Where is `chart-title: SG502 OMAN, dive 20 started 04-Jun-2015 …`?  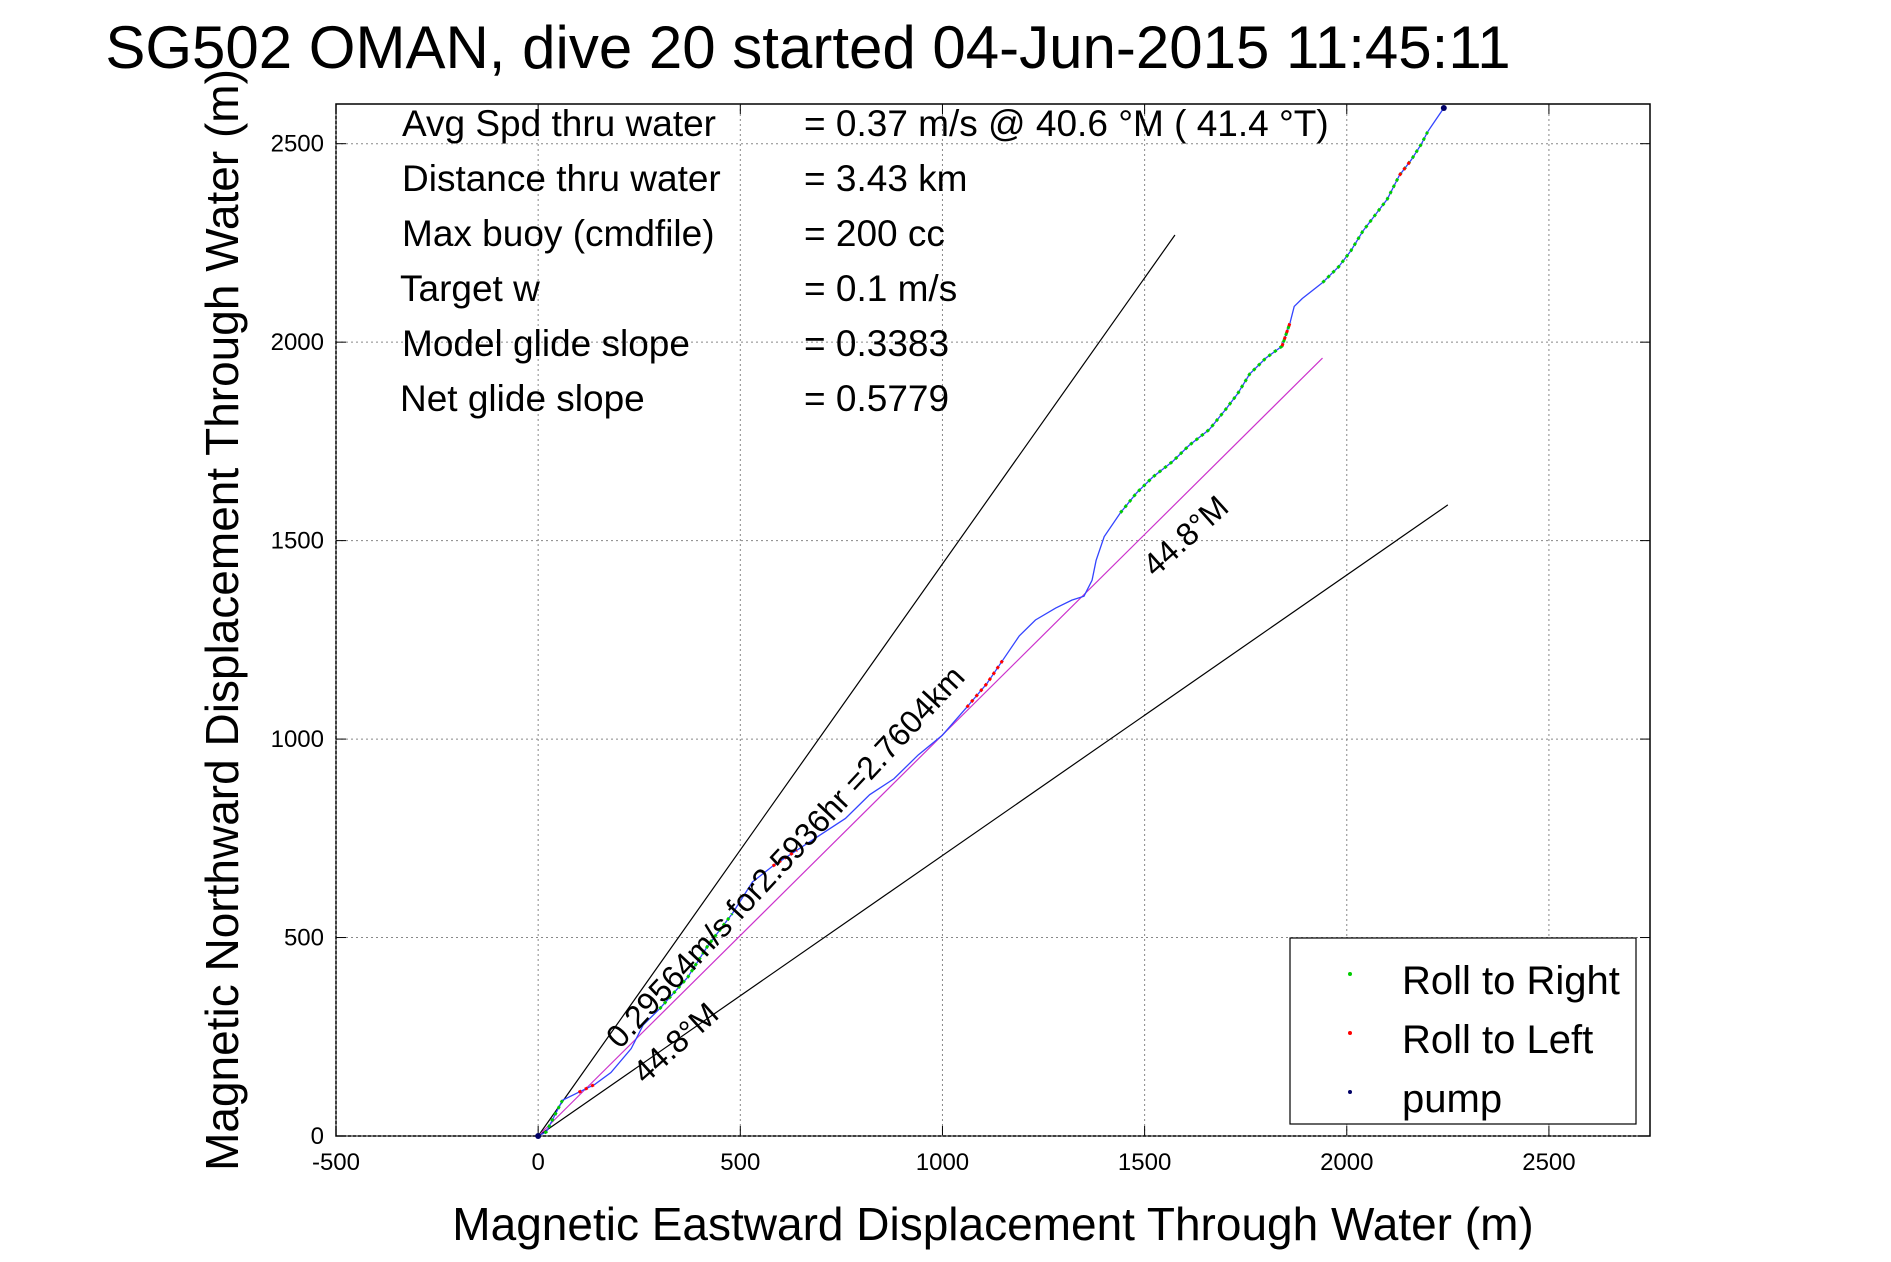
chart-title: SG502 OMAN, dive 20 started 04-Jun-2015 … is located at coordinates (807, 47).